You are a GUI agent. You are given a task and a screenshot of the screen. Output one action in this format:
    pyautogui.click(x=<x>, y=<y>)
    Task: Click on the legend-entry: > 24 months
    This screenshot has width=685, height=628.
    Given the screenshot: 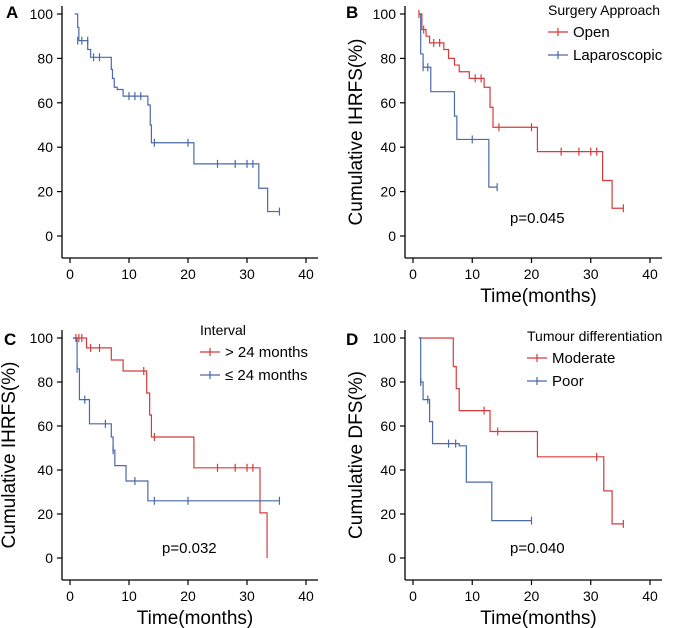 What is the action you would take?
    pyautogui.click(x=254, y=352)
    